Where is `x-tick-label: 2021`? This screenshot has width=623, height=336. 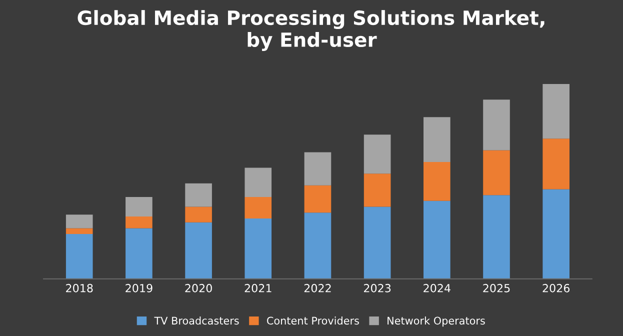
x-tick-label: 2021 is located at coordinates (258, 288).